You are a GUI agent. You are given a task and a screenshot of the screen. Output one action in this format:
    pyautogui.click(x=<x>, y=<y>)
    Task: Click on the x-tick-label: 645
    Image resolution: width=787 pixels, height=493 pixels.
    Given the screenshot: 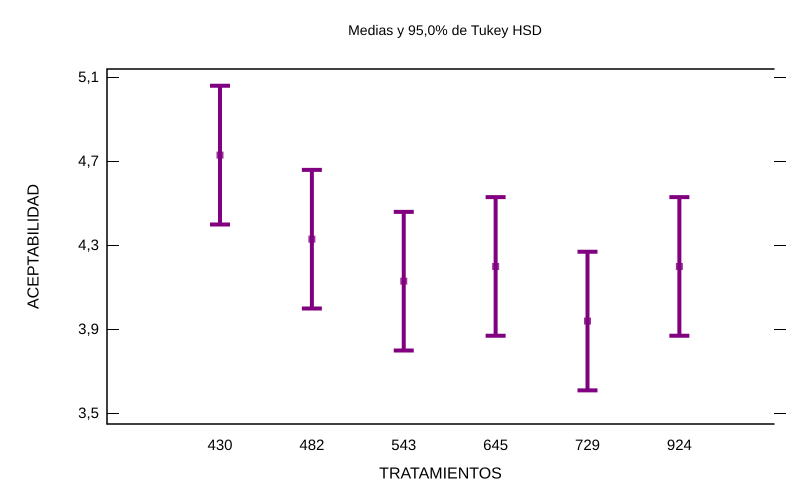 What is the action you would take?
    pyautogui.click(x=495, y=445)
    